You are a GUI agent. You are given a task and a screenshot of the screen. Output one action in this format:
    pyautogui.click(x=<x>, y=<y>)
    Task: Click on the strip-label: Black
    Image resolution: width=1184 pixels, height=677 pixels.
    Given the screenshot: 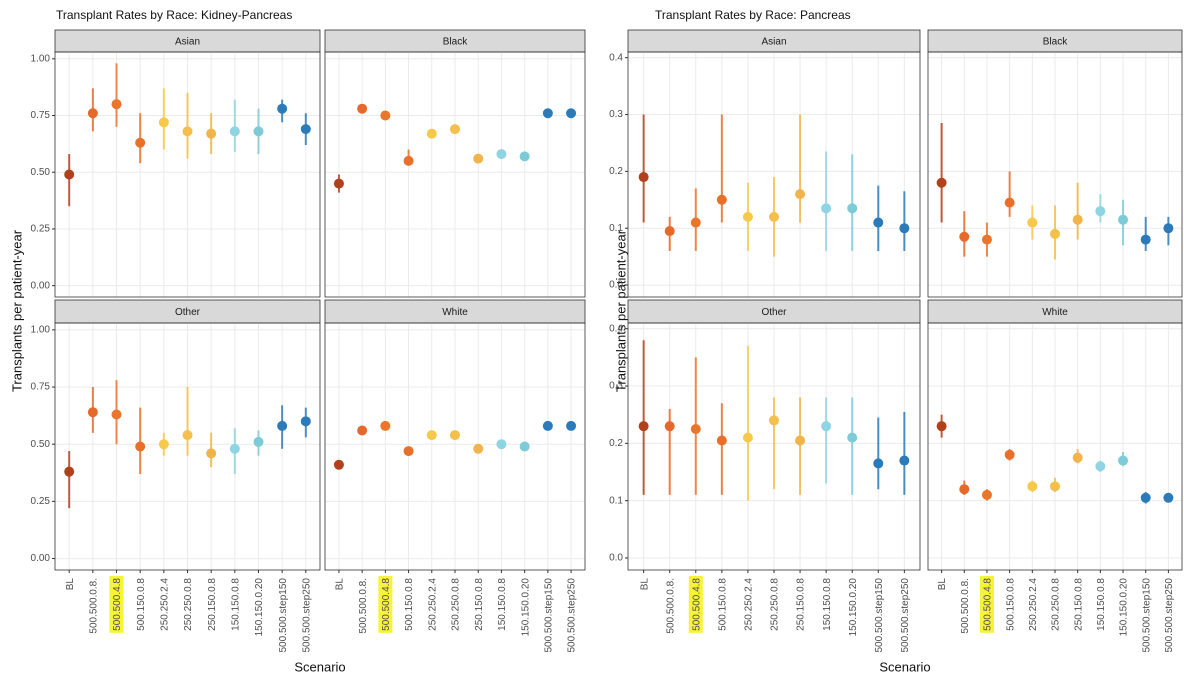 What is the action you would take?
    pyautogui.click(x=455, y=42)
    